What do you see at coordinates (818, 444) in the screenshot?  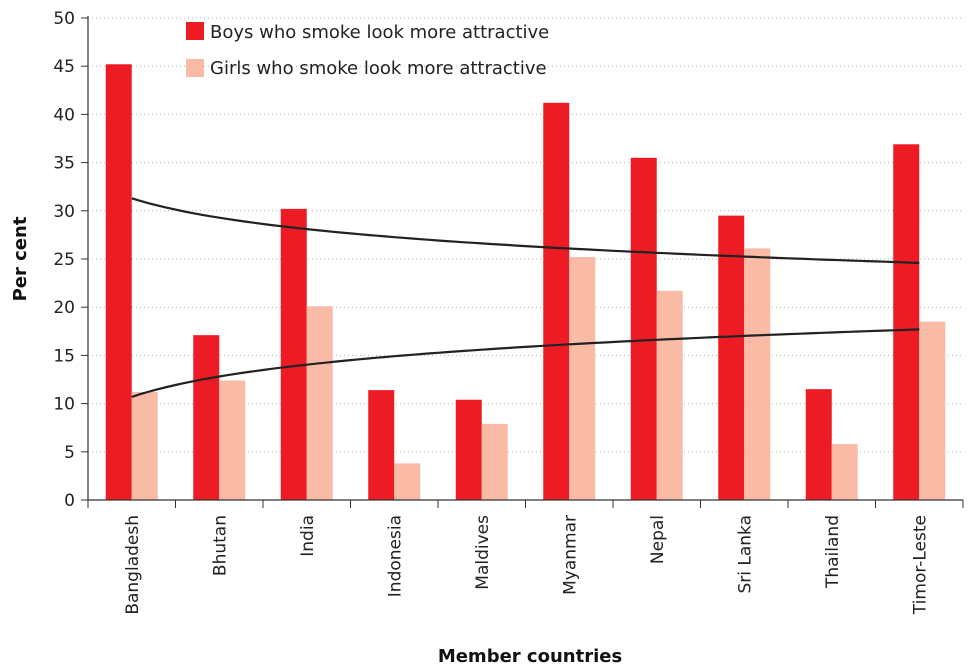 I see `bar-boys-thailand` at bounding box center [818, 444].